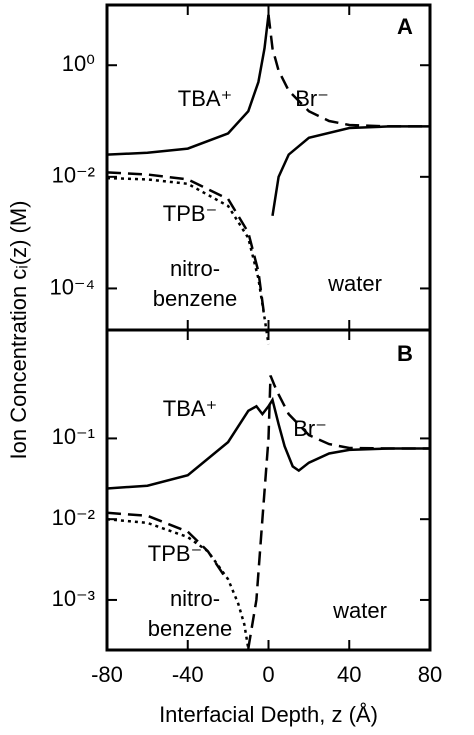 This screenshot has height=735, width=474. I want to click on annotation: A, so click(405, 26).